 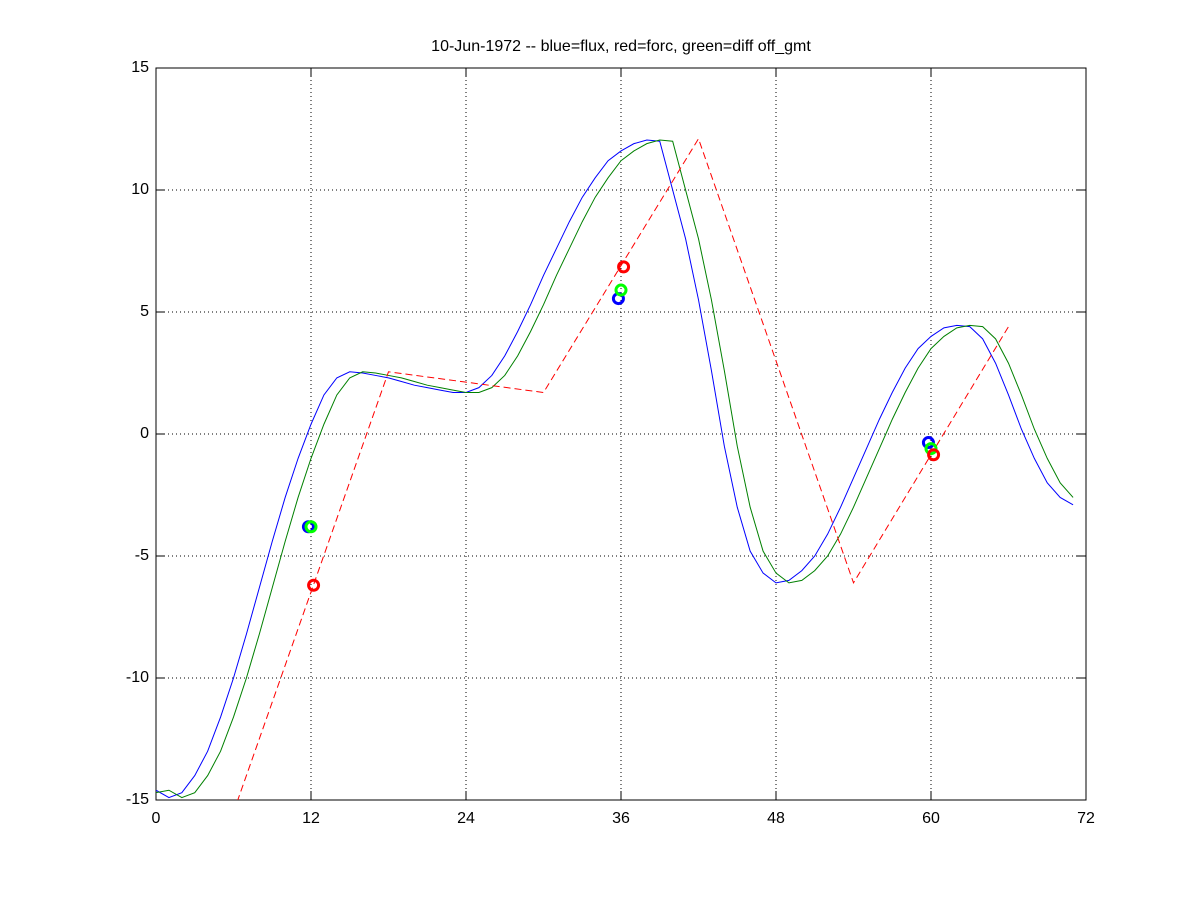 What do you see at coordinates (144, 311) in the screenshot?
I see `y-tick-label: 5` at bounding box center [144, 311].